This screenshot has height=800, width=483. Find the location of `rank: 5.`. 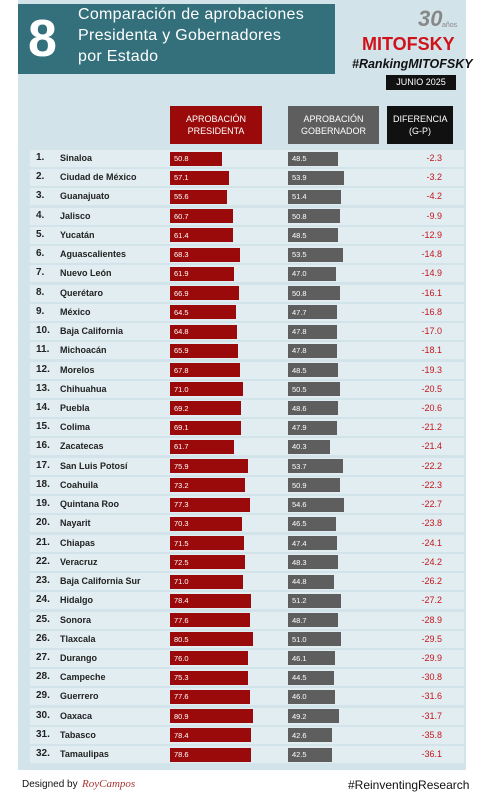

rank: 5. is located at coordinates (40, 234).